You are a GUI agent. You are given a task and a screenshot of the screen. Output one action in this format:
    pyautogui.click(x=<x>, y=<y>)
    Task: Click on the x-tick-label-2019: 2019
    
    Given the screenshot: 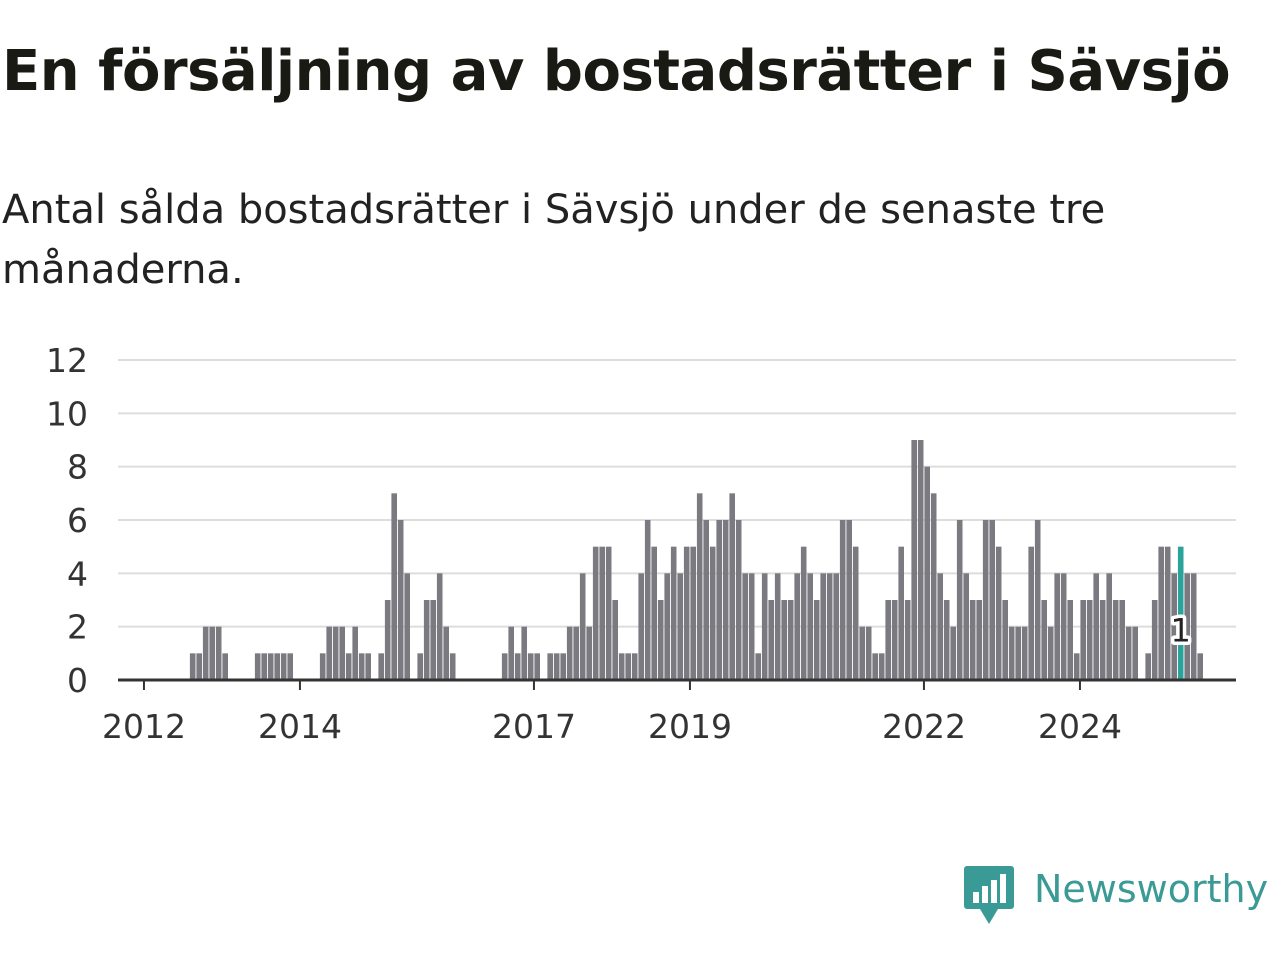 What is the action you would take?
    pyautogui.click(x=690, y=726)
    